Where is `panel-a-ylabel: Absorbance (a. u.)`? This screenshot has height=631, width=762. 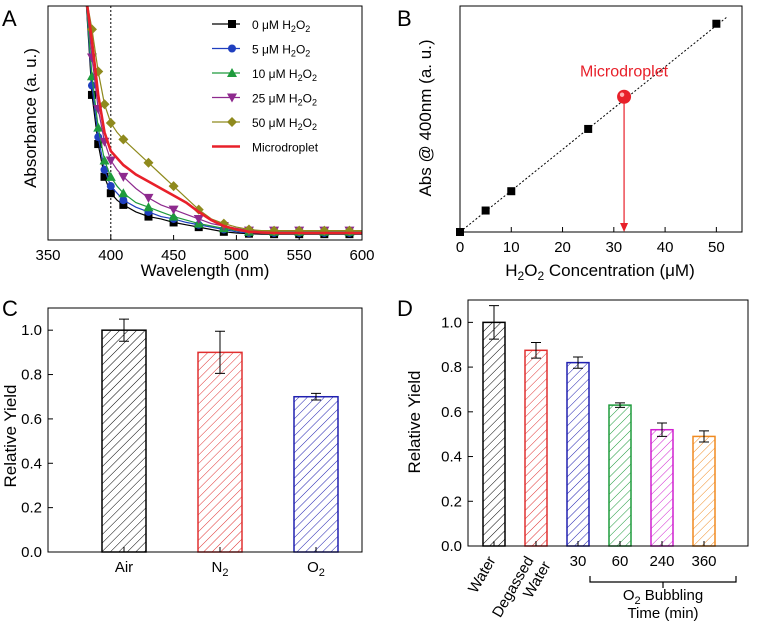
panel-a-ylabel: Absorbance (a. u.) is located at coordinates (30, 118).